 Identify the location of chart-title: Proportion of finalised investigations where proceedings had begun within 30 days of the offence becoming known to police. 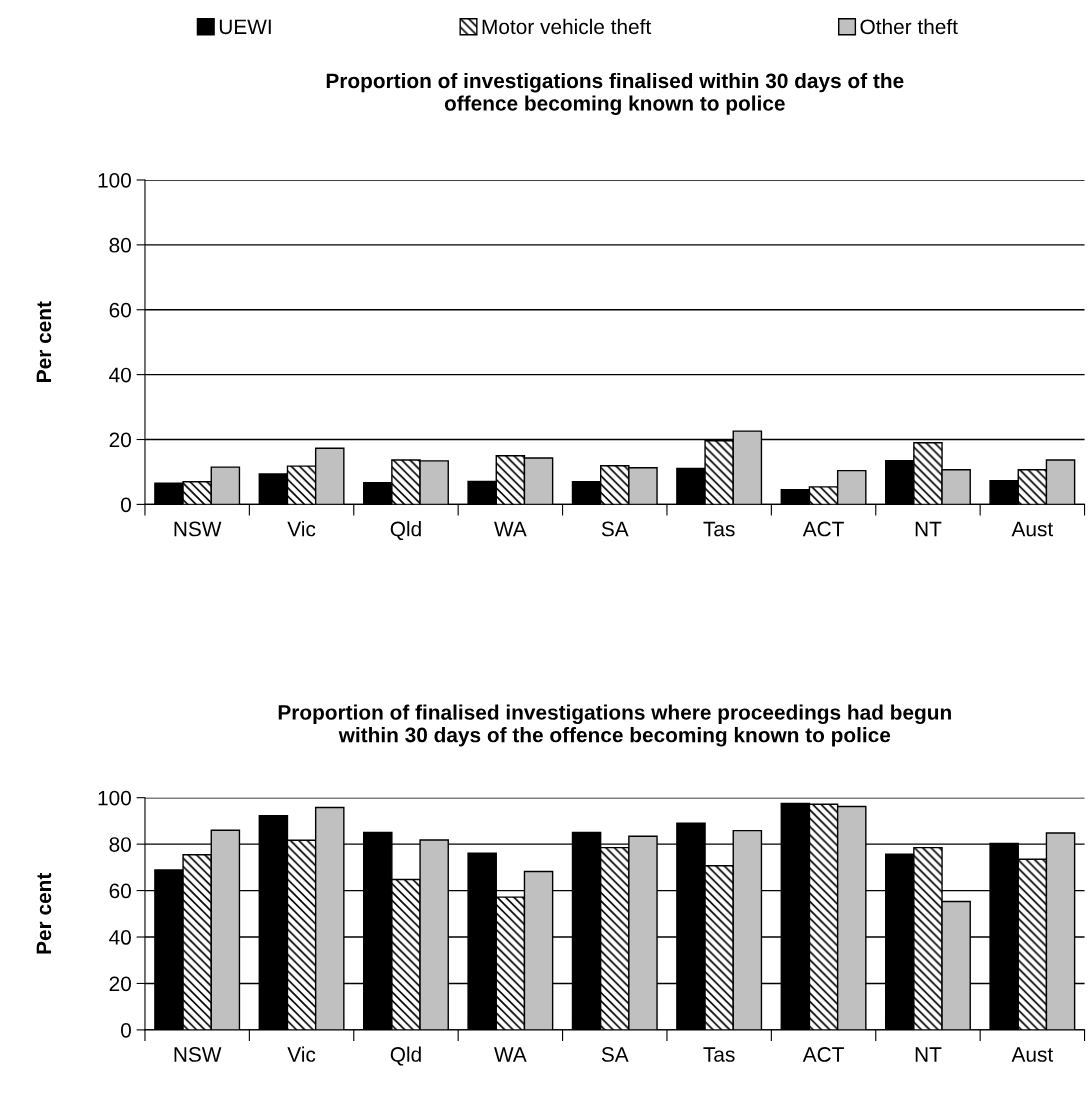
(614, 725).